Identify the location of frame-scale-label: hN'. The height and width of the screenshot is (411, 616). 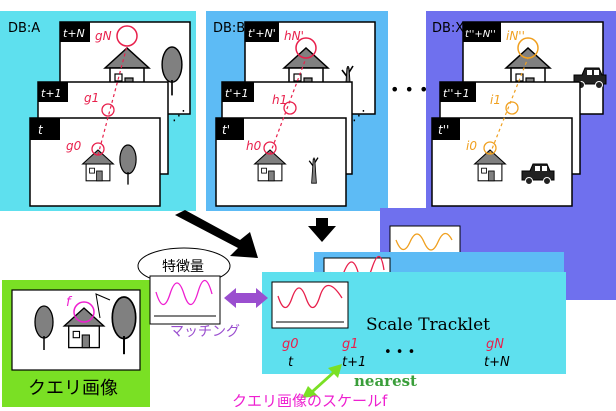
(294, 36).